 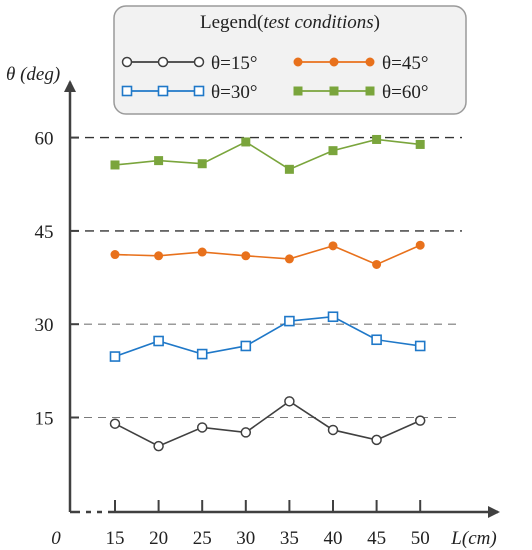 What do you see at coordinates (56, 538) in the screenshot?
I see `x-origin-label: 0` at bounding box center [56, 538].